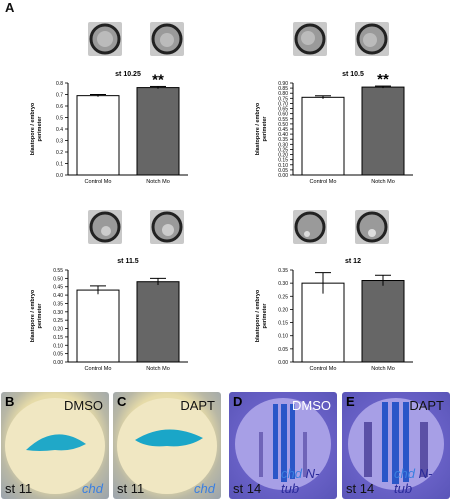 Image resolution: width=453 pixels, height=500 pixels. I want to click on y-tick-label: 0.85, so click(283, 89).